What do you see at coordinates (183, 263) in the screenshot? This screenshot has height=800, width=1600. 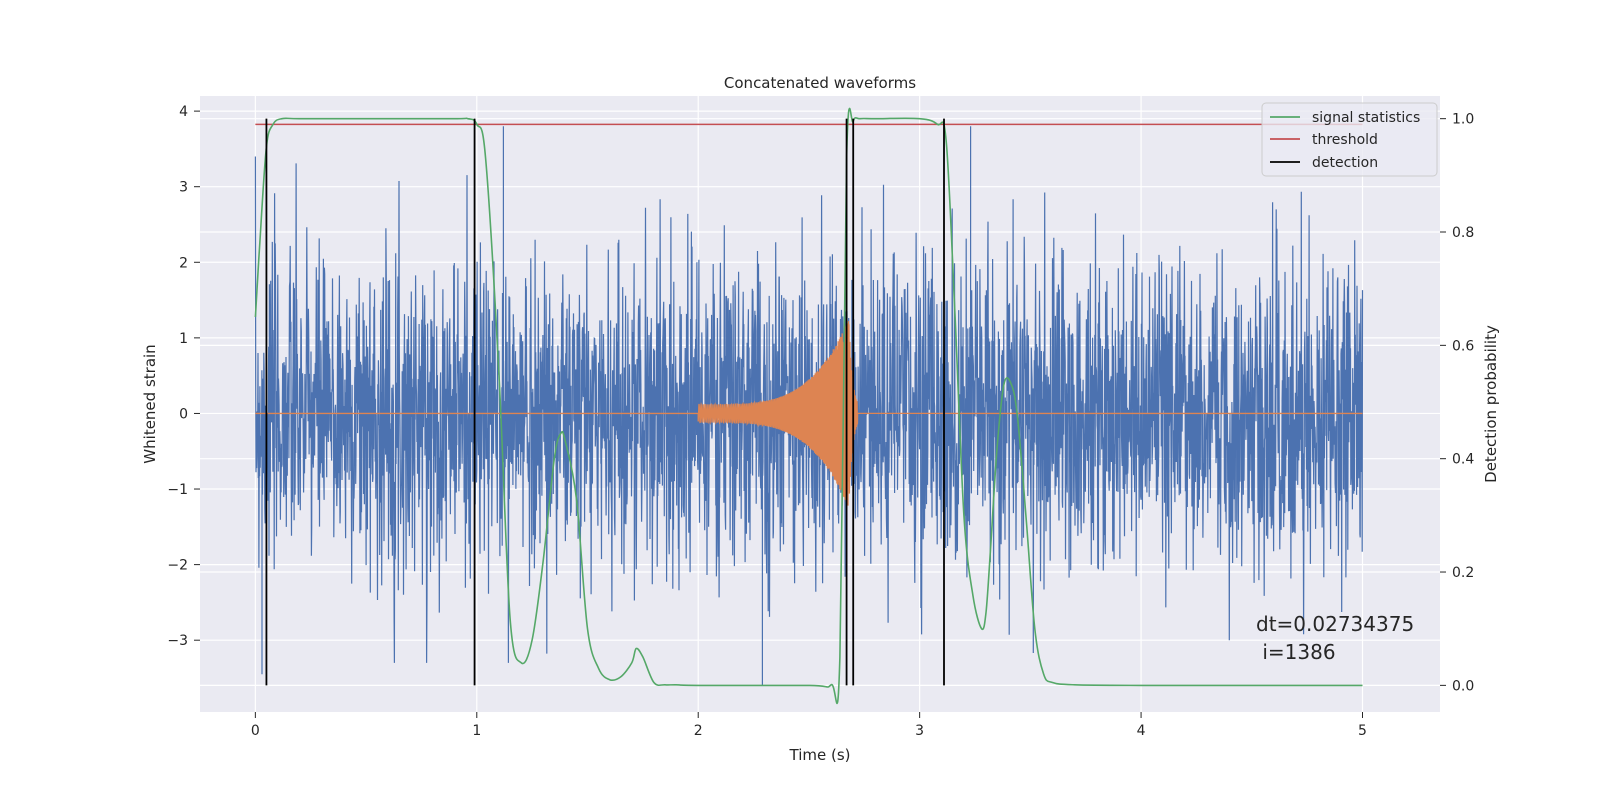 I see `y-tick-label-5: 2` at bounding box center [183, 263].